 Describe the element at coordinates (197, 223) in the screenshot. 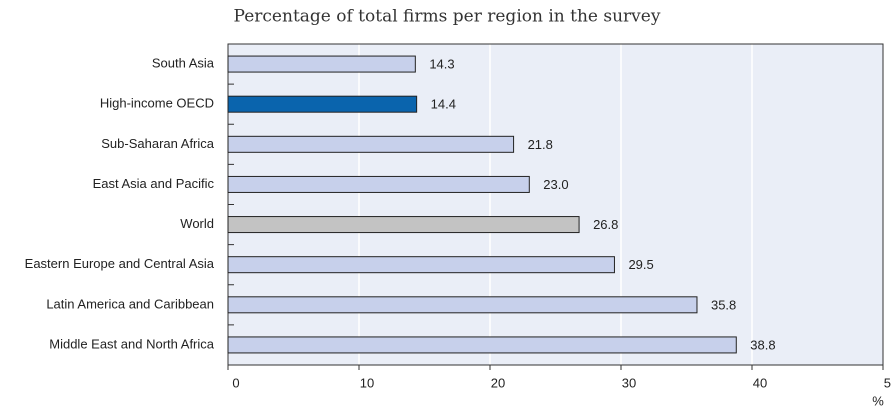

I see `y-tick-label: World` at that location.